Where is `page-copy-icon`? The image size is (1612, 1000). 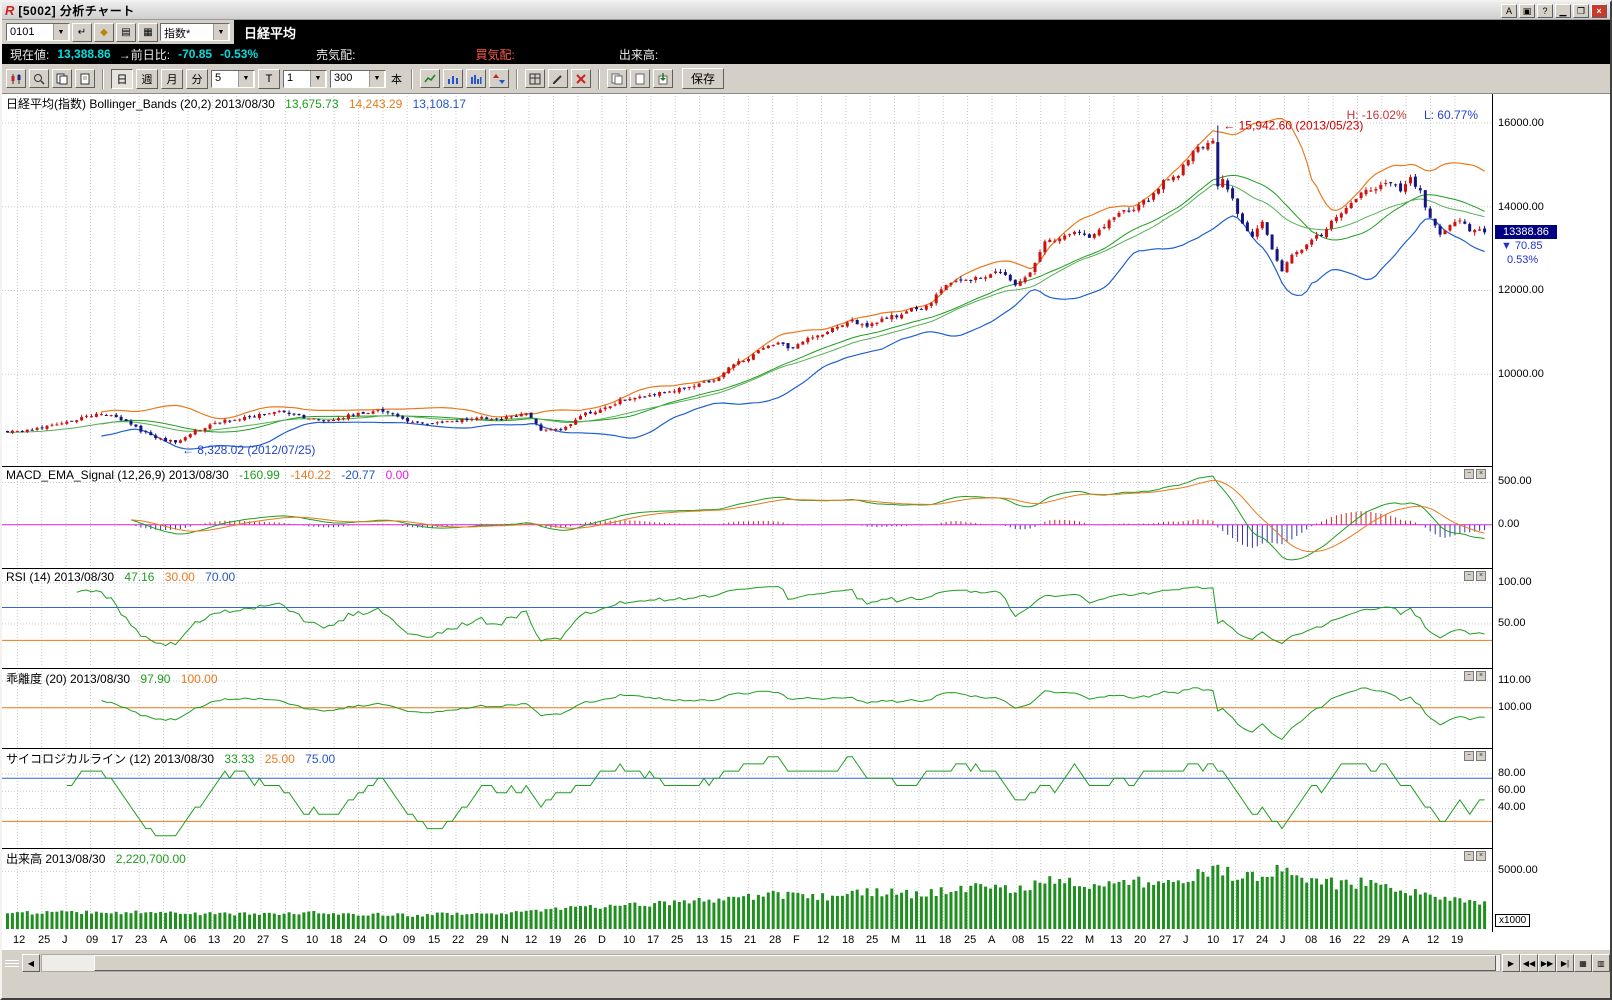 page-copy-icon is located at coordinates (62, 78).